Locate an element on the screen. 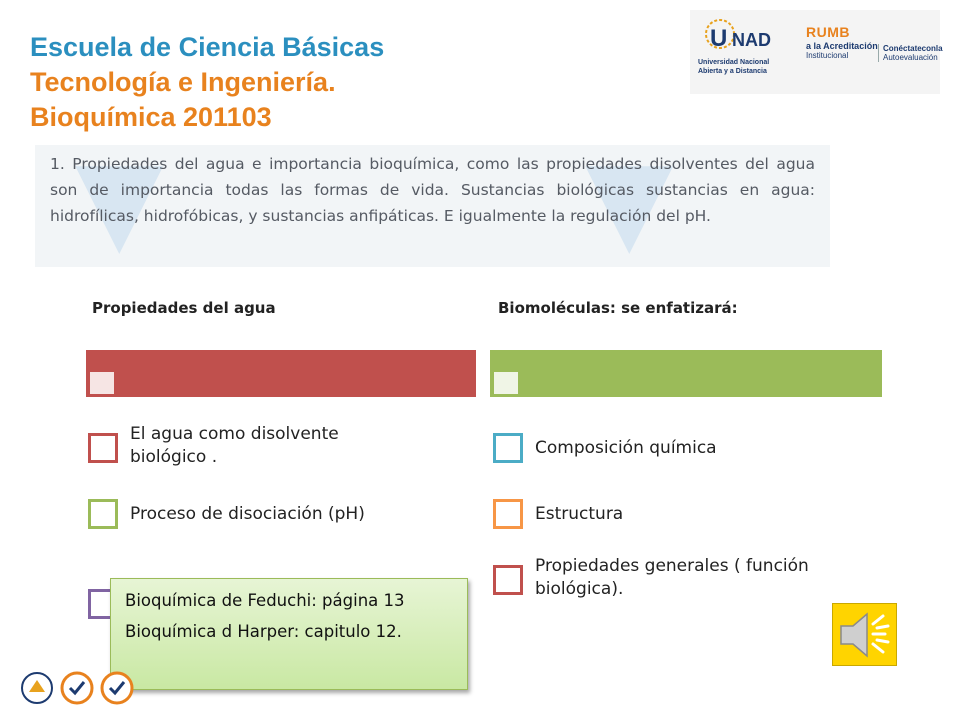 The width and height of the screenshot is (960, 720). conecta-text: Conéctateconla Autoevaluación is located at coordinates (910, 53).